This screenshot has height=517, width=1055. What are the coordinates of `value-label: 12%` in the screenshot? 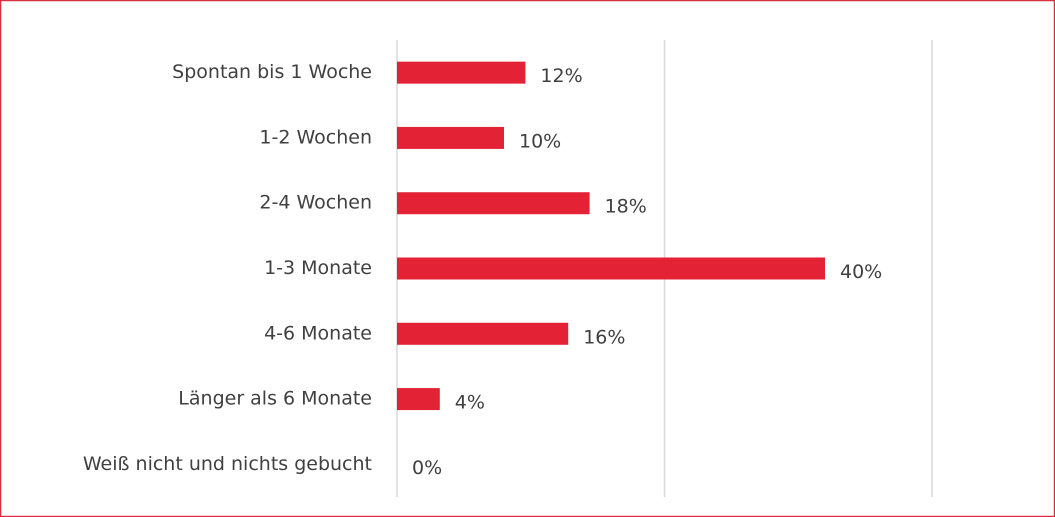 It's located at (561, 76).